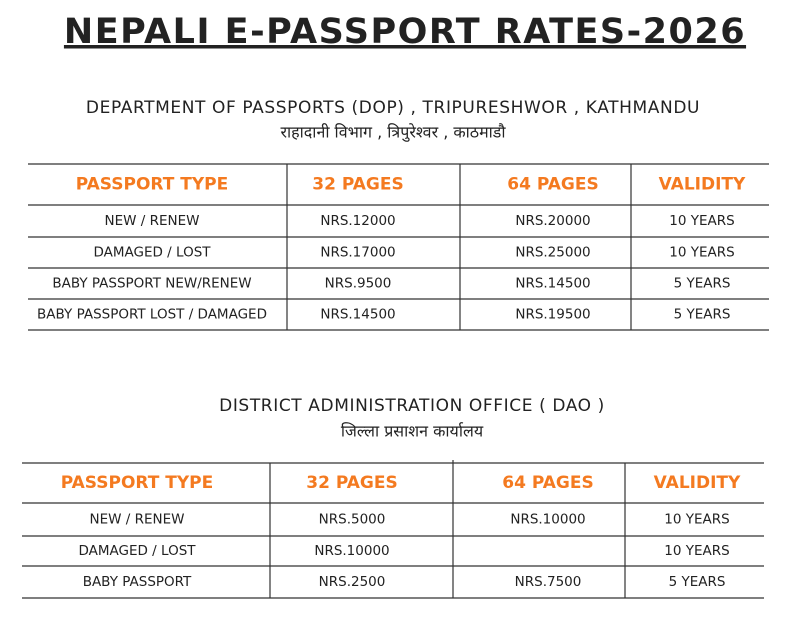 The image size is (800, 626). I want to click on section-subheading: जिल्ला प्रसाशन कार्यालय, so click(412, 431).